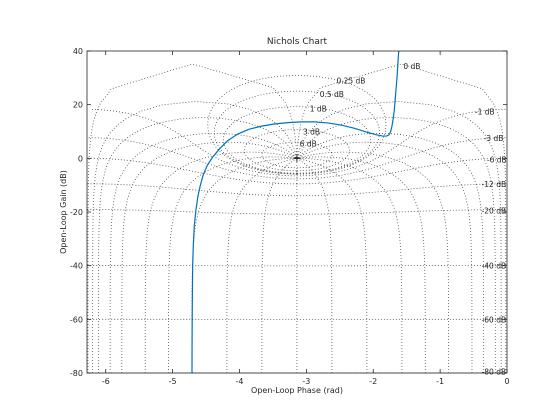 The height and width of the screenshot is (420, 560). What do you see at coordinates (350, 81) in the screenshot?
I see `contour-label: 0.25 dB` at bounding box center [350, 81].